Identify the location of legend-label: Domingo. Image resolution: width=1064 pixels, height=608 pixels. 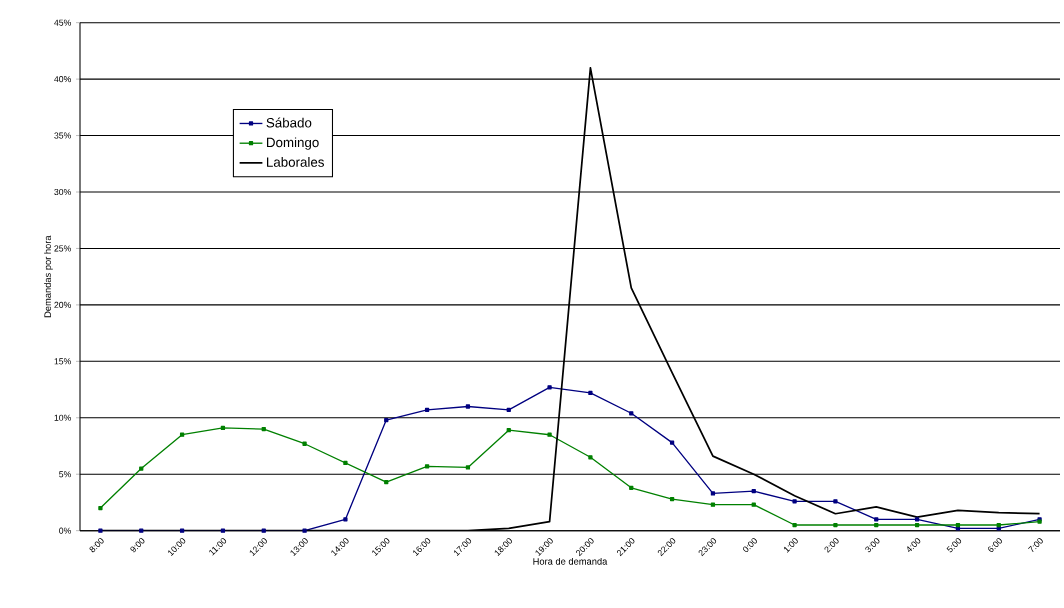
(293, 143).